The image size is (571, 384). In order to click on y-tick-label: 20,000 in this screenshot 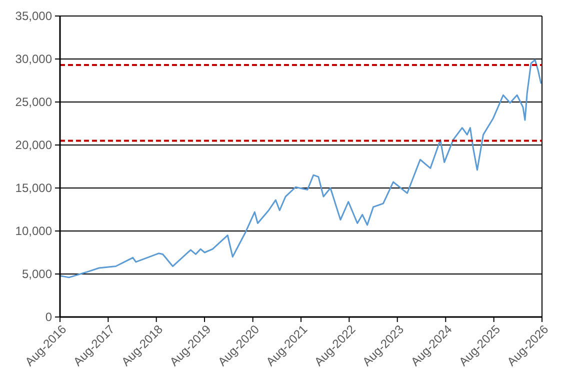, I will do `click(33, 145)`.